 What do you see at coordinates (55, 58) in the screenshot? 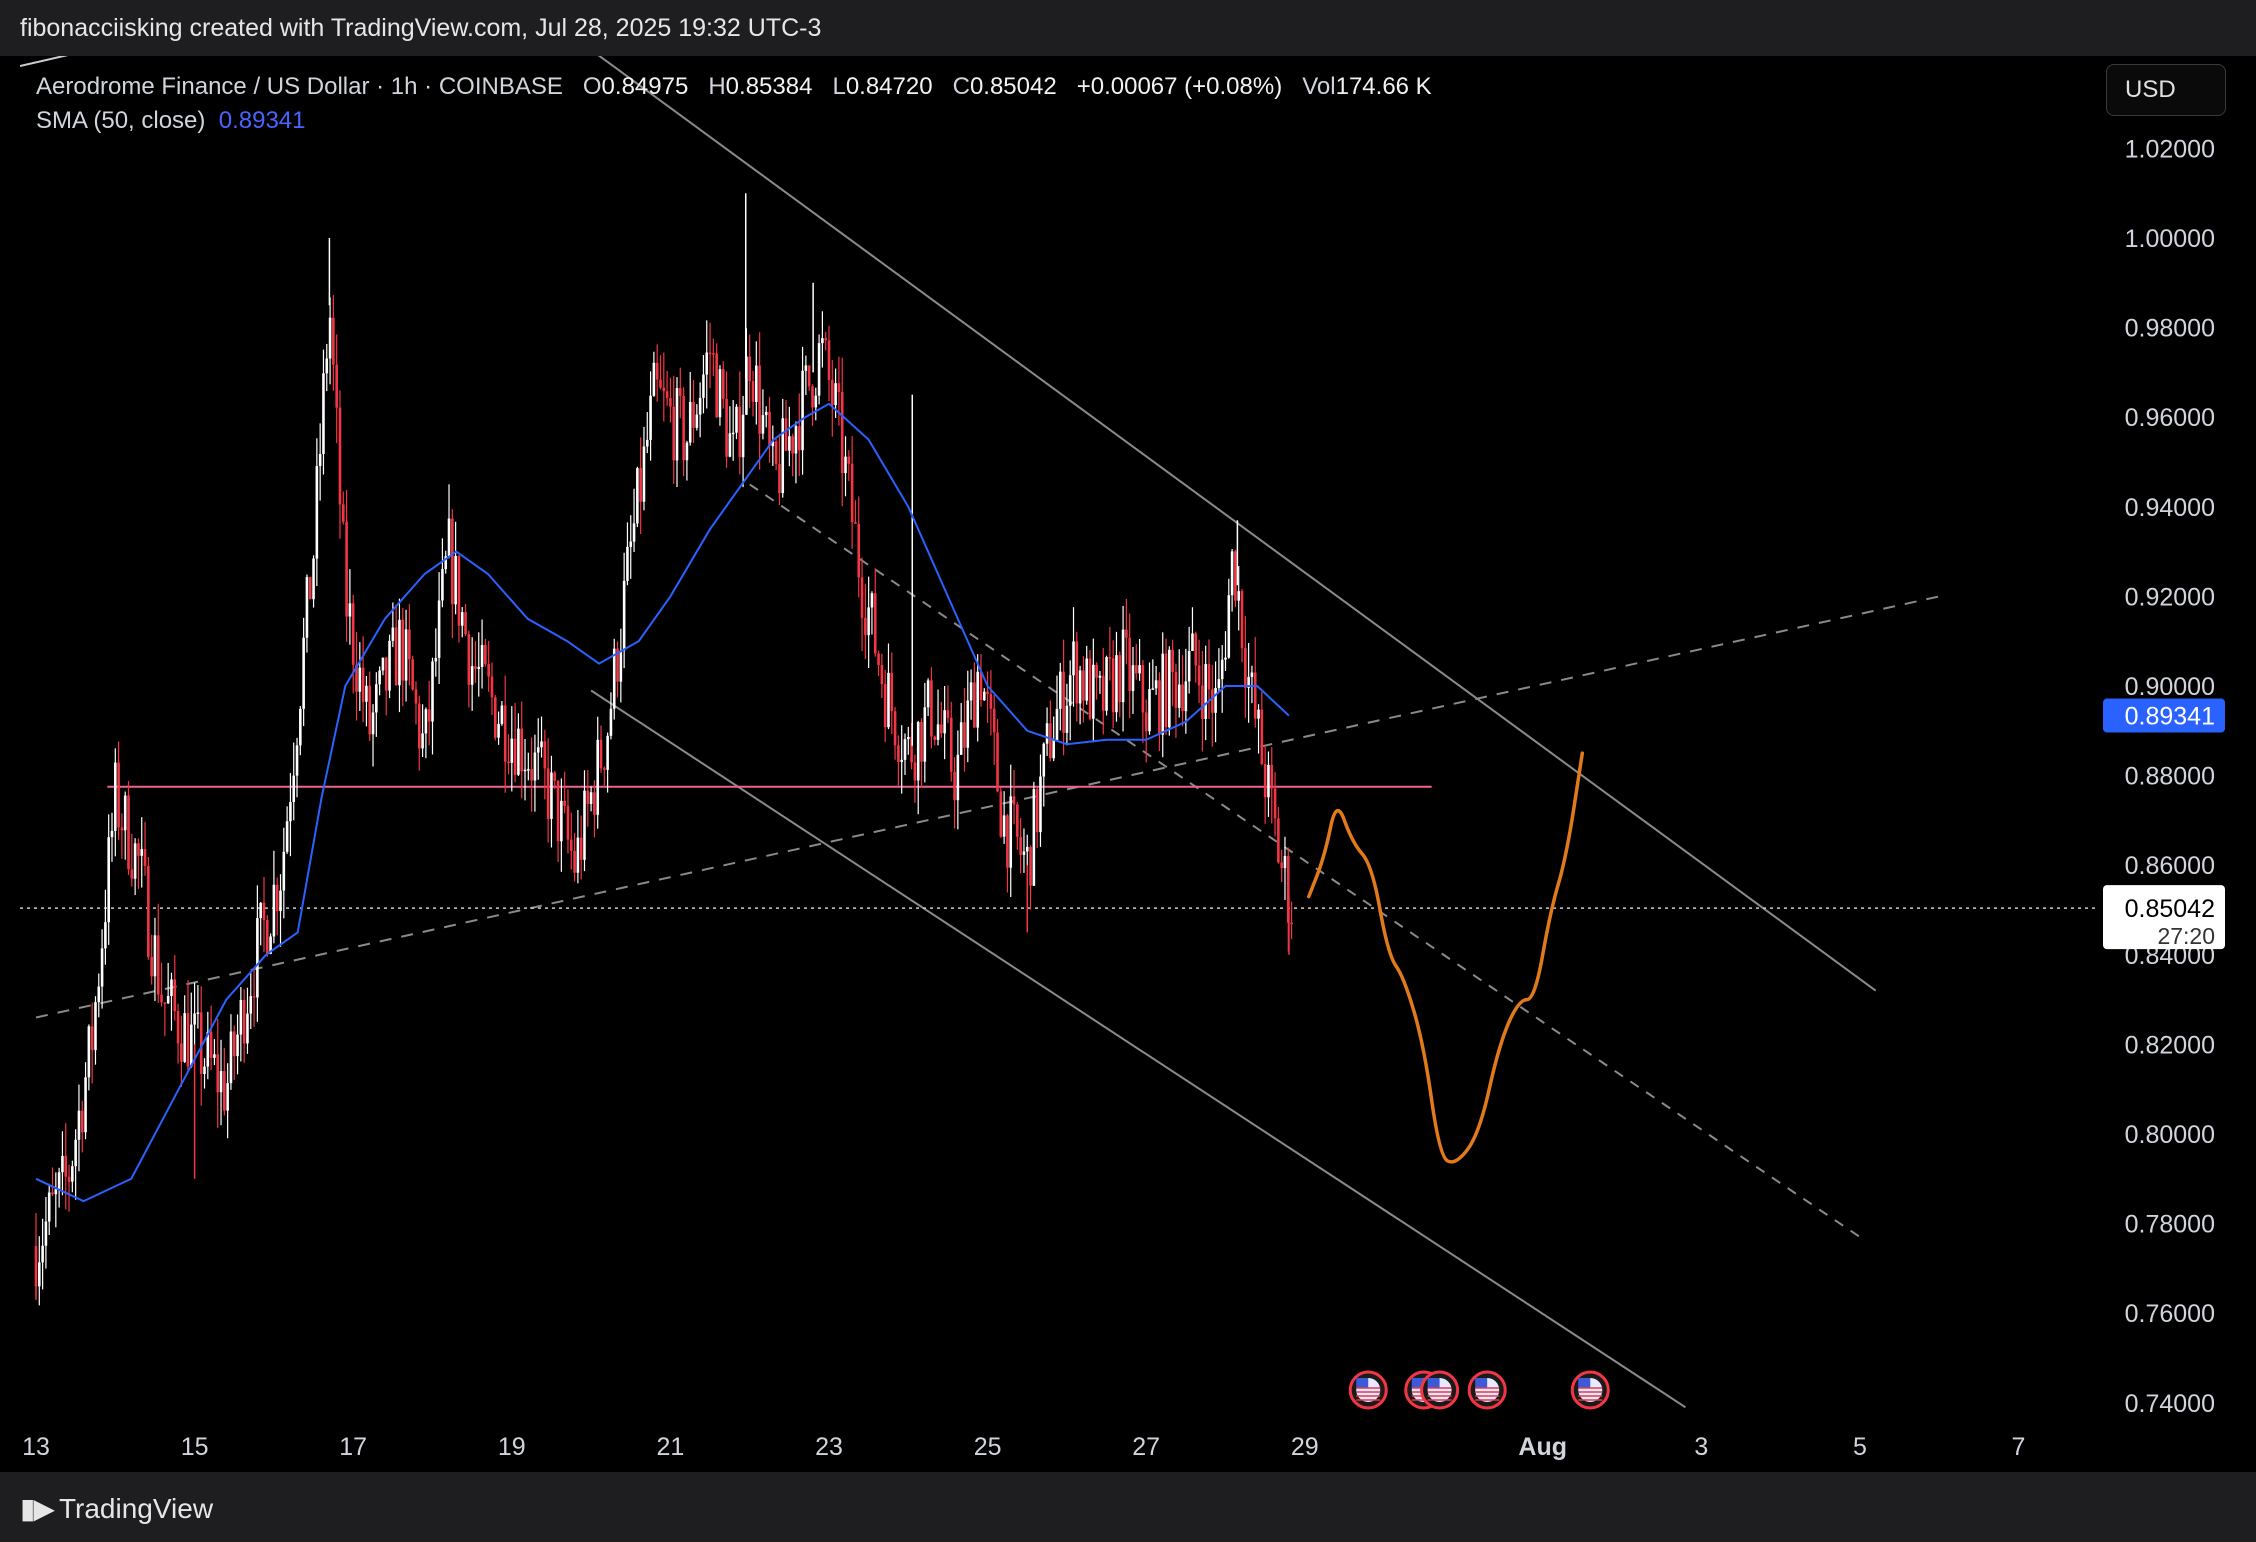
I see `stray-drawing-line` at bounding box center [55, 58].